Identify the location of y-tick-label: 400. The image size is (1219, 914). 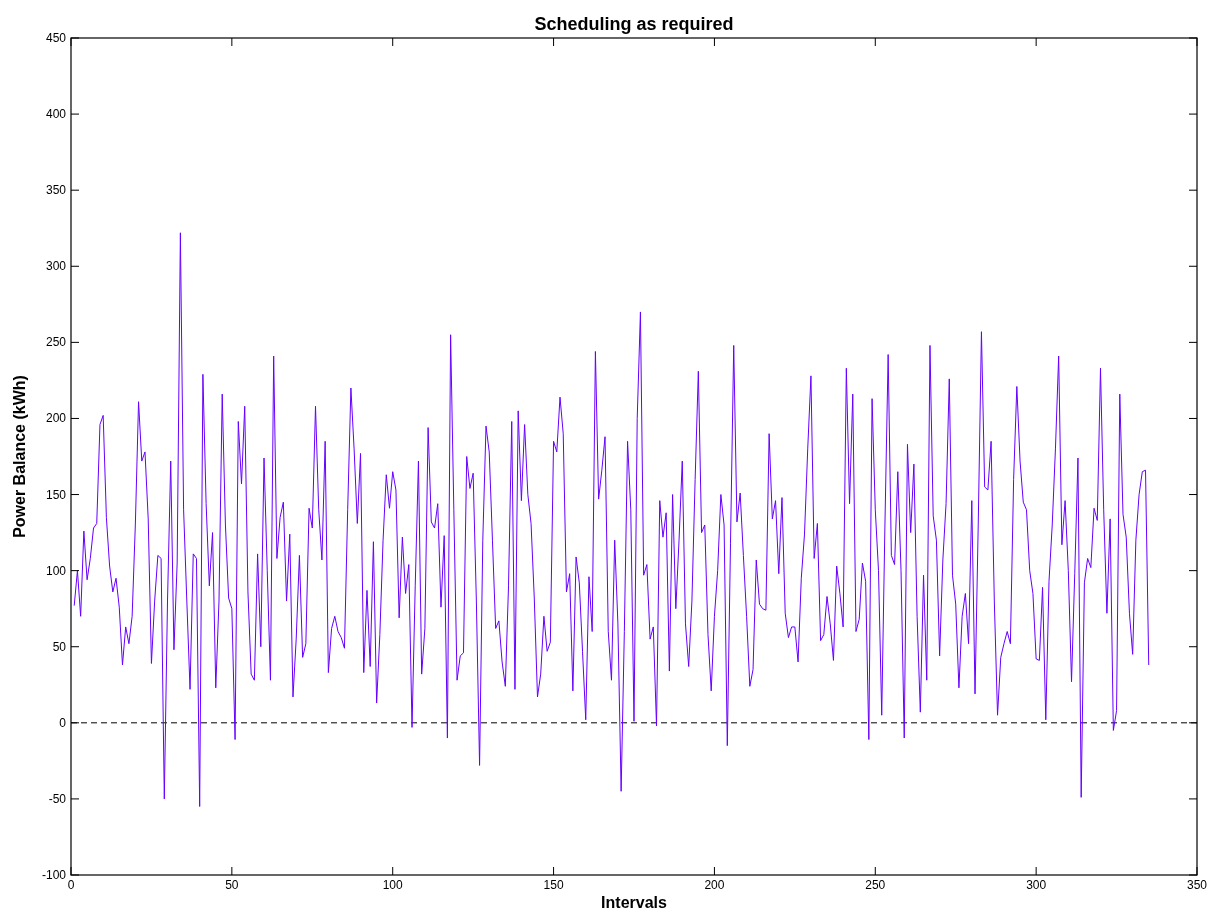
(56, 114).